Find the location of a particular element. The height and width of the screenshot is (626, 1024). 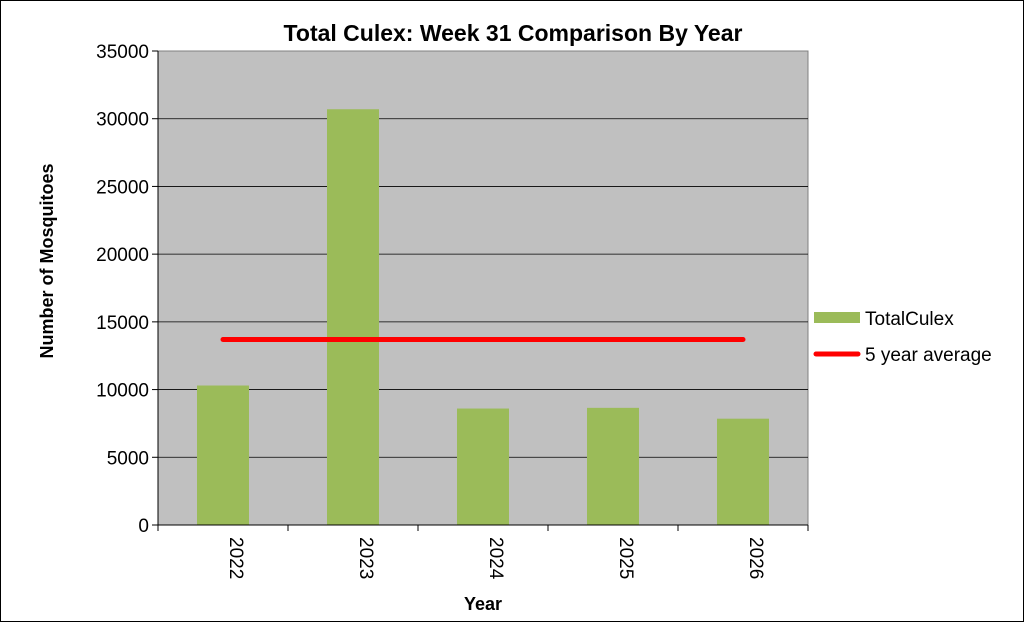

bar-2025 is located at coordinates (613, 466).